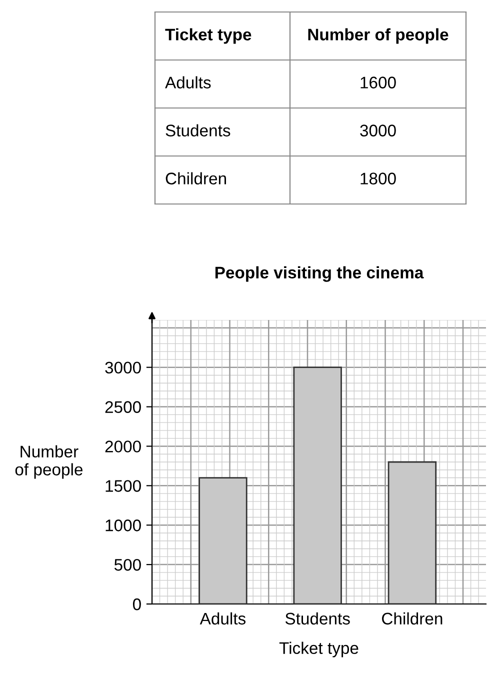 Image resolution: width=496 pixels, height=677 pixels. What do you see at coordinates (136, 604) in the screenshot?
I see `y-tick-label: 0` at bounding box center [136, 604].